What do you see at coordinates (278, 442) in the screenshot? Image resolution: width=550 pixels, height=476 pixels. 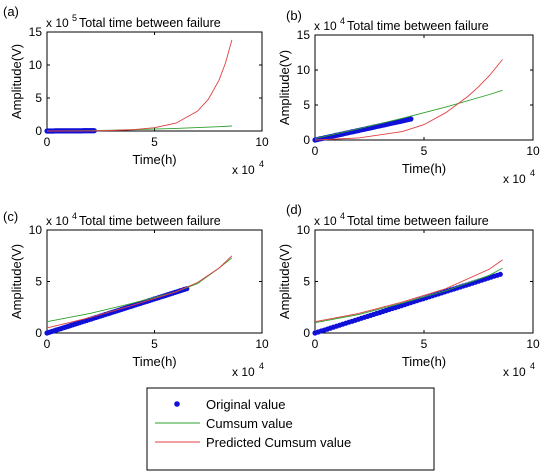 I see `legend-entry-label: Predicted Cumsum value` at bounding box center [278, 442].